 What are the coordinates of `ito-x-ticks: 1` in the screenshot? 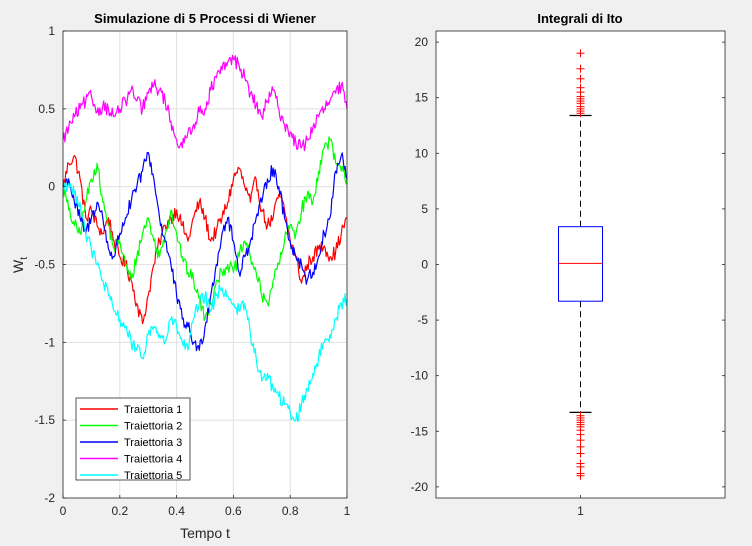 It's located at (580, 506).